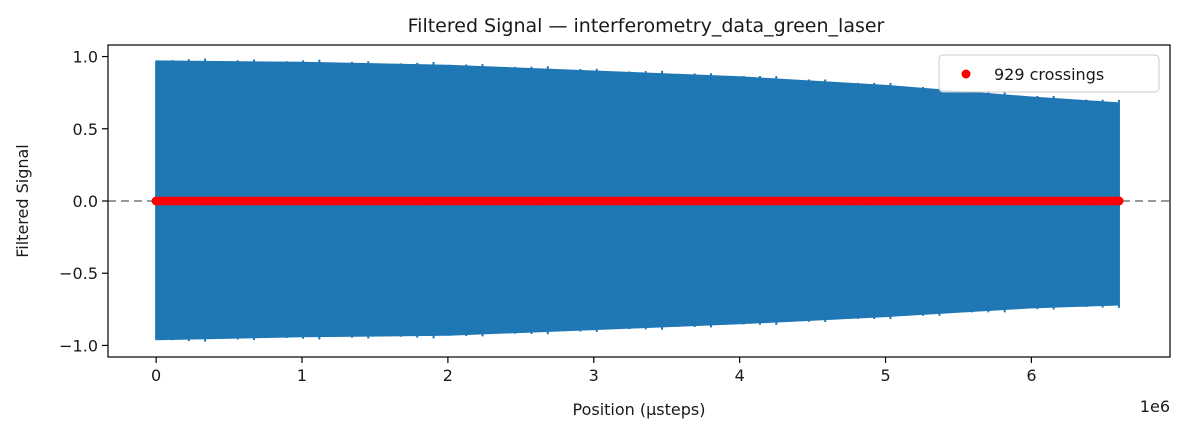 The width and height of the screenshot is (1184, 433). Describe the element at coordinates (448, 375) in the screenshot. I see `x-tick-label: 2` at that location.